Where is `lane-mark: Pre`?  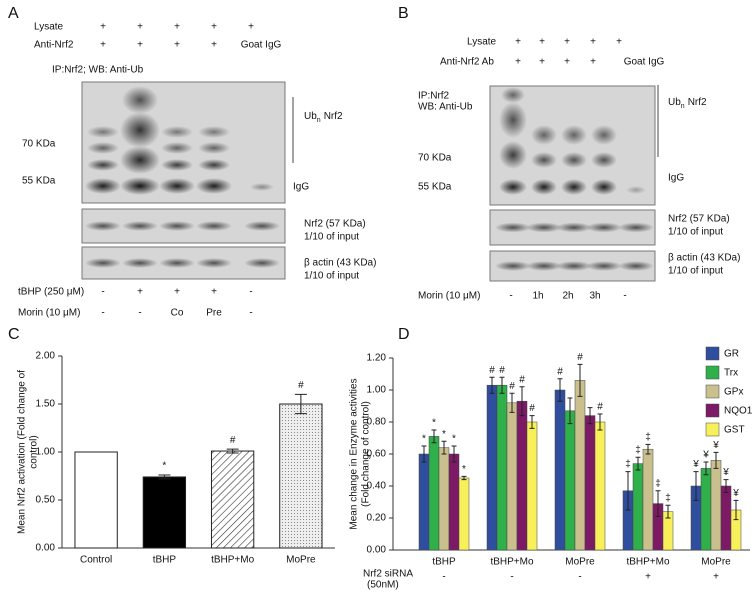 lane-mark: Pre is located at coordinates (214, 313).